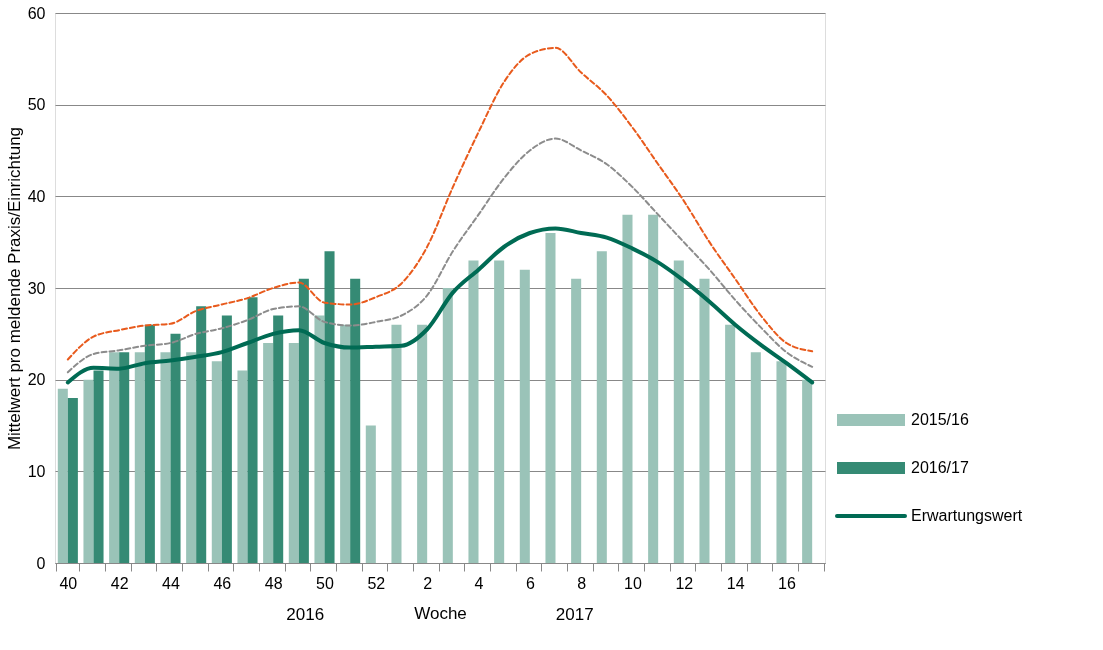  Describe the element at coordinates (735, 583) in the screenshot. I see `x-tick-label: 14` at that location.